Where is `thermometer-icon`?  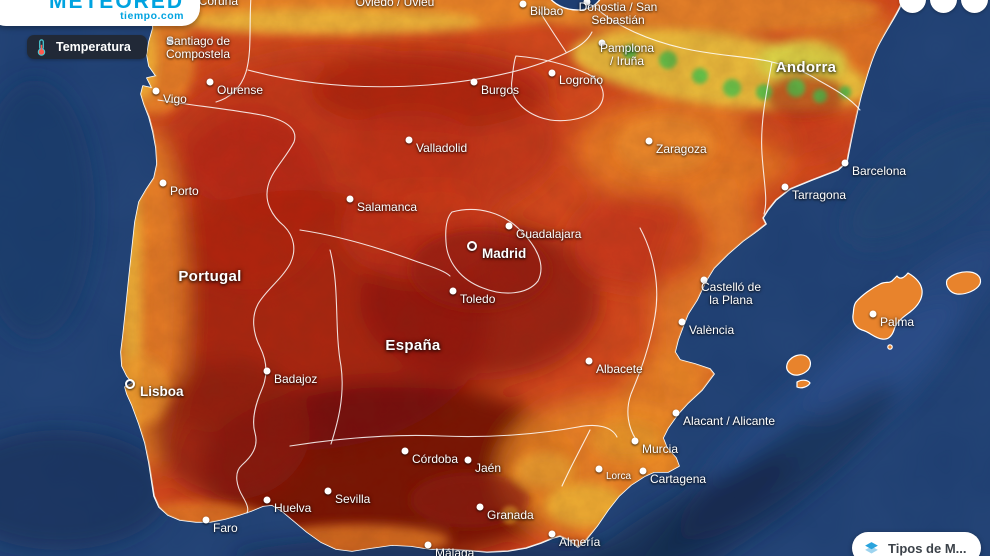 thermometer-icon is located at coordinates (41, 47).